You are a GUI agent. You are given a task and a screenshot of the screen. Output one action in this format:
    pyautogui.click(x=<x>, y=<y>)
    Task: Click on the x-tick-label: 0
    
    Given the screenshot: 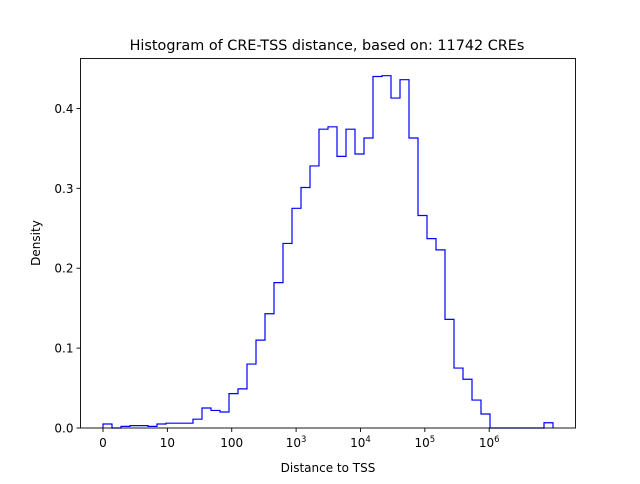 What is the action you would take?
    pyautogui.click(x=103, y=443)
    